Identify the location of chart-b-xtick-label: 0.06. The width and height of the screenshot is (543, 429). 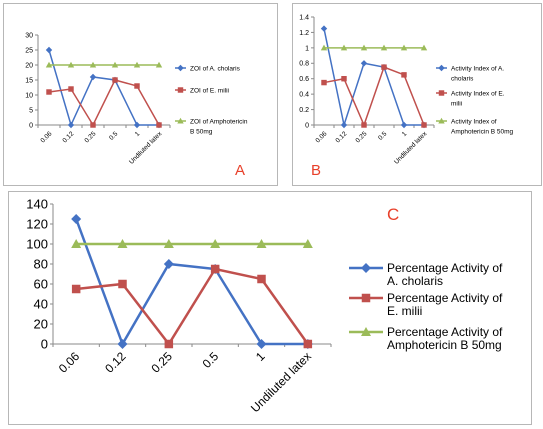
(322, 137).